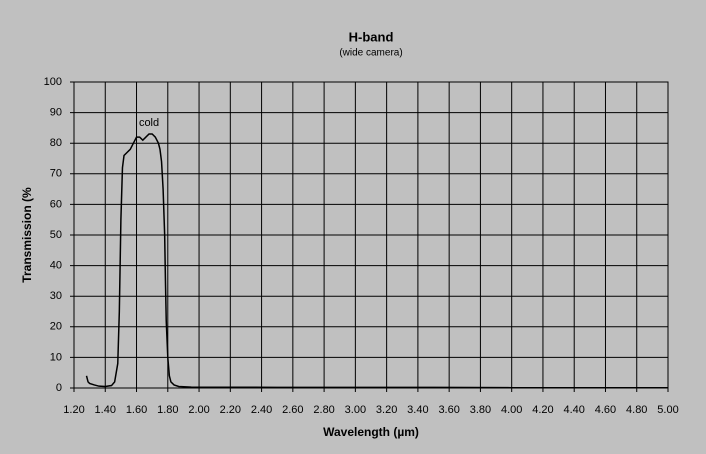 The width and height of the screenshot is (706, 454). What do you see at coordinates (56, 143) in the screenshot?
I see `y-tick-label: 80` at bounding box center [56, 143].